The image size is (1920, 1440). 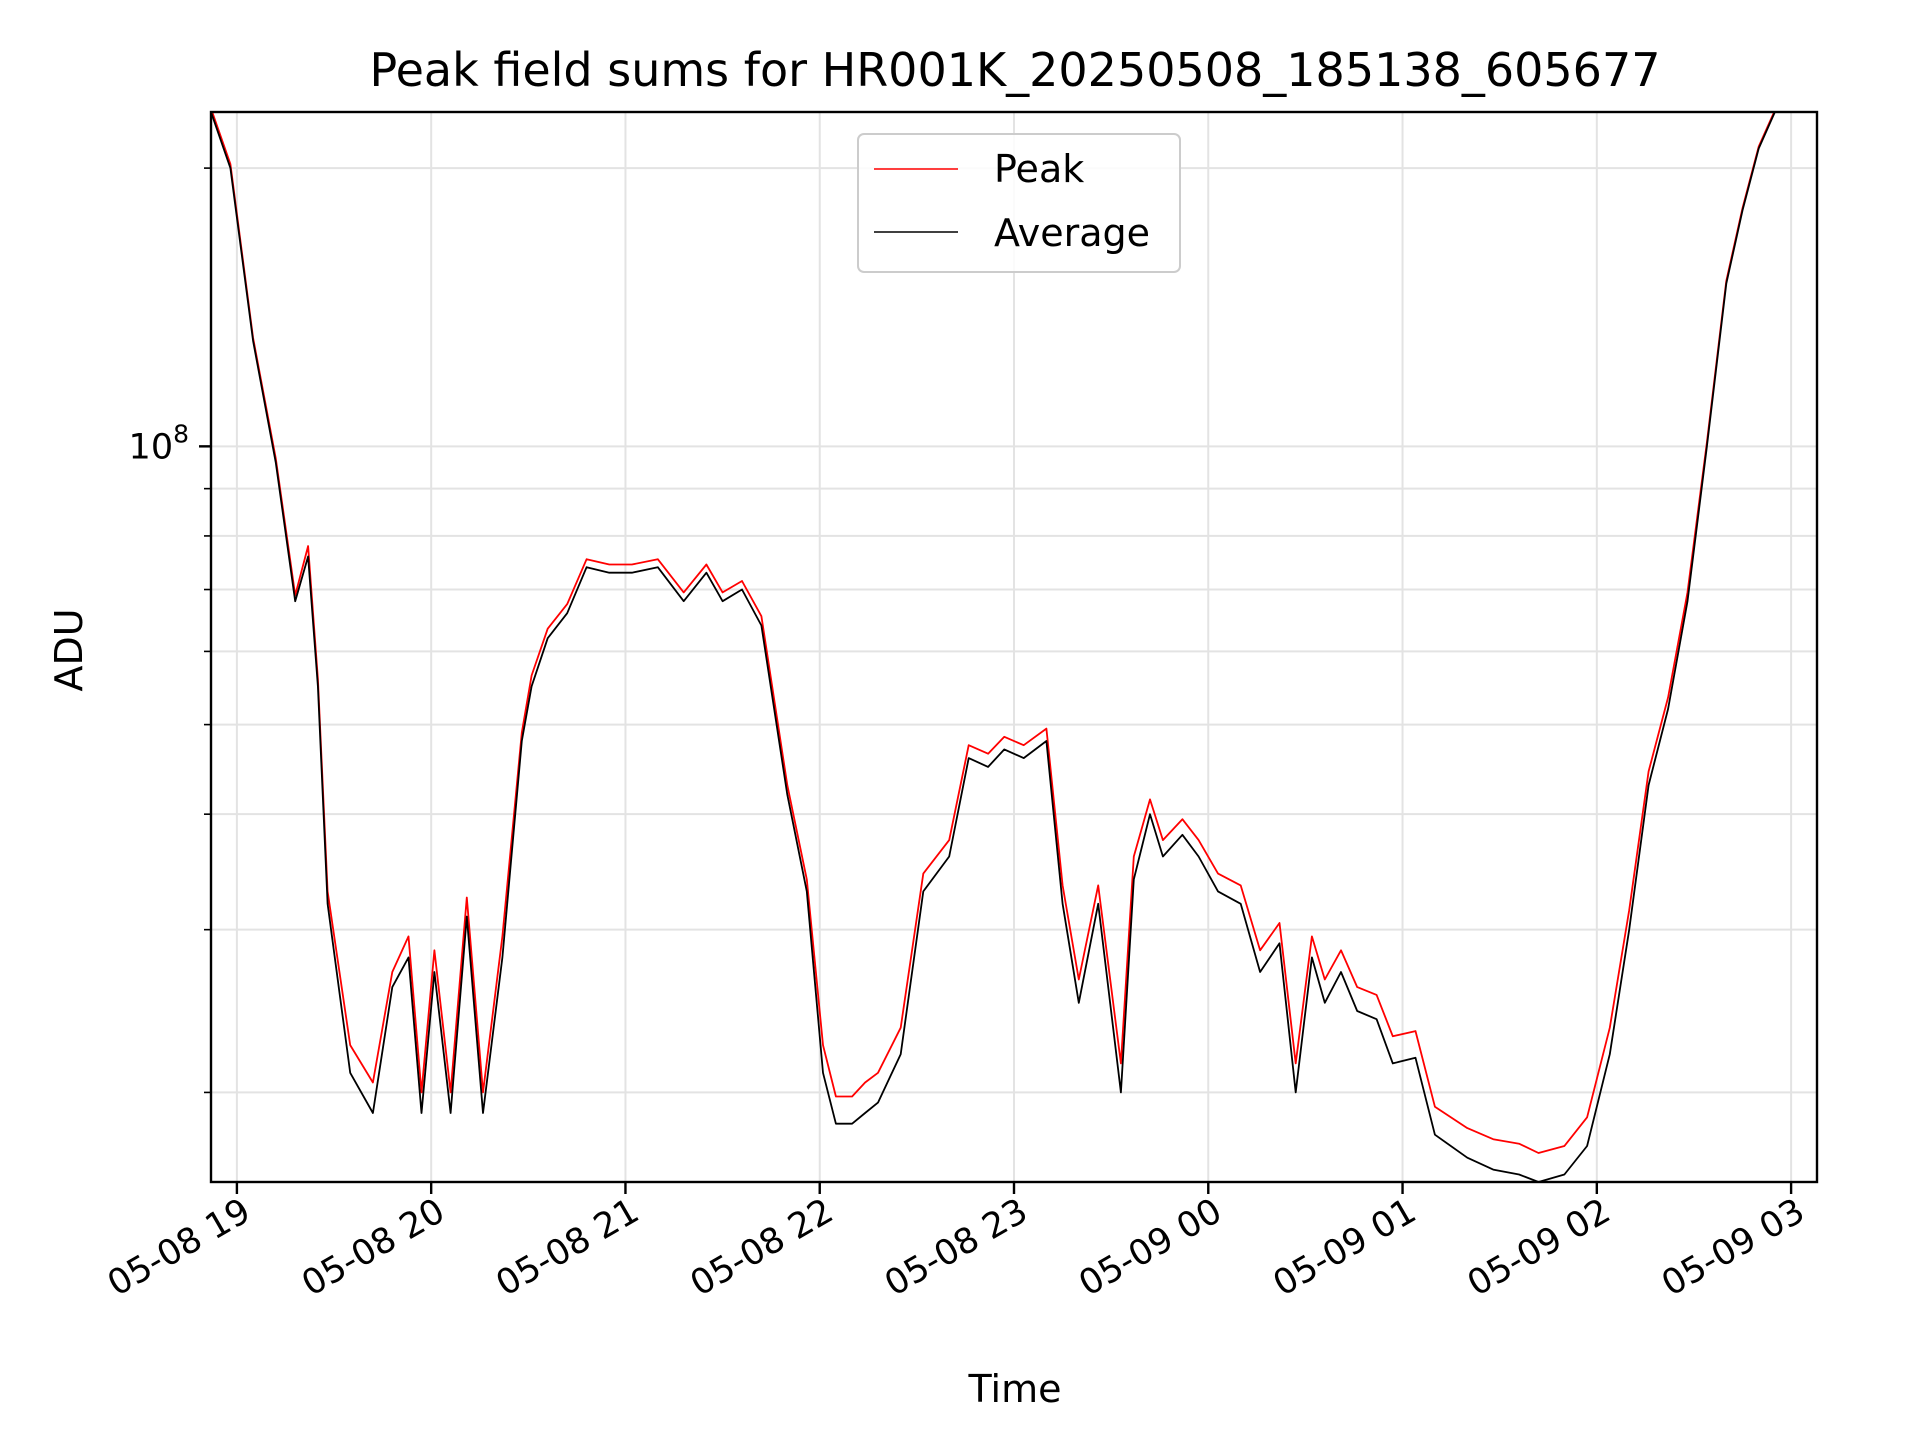 I want to click on legend: Peak Average, so click(x=1019, y=203).